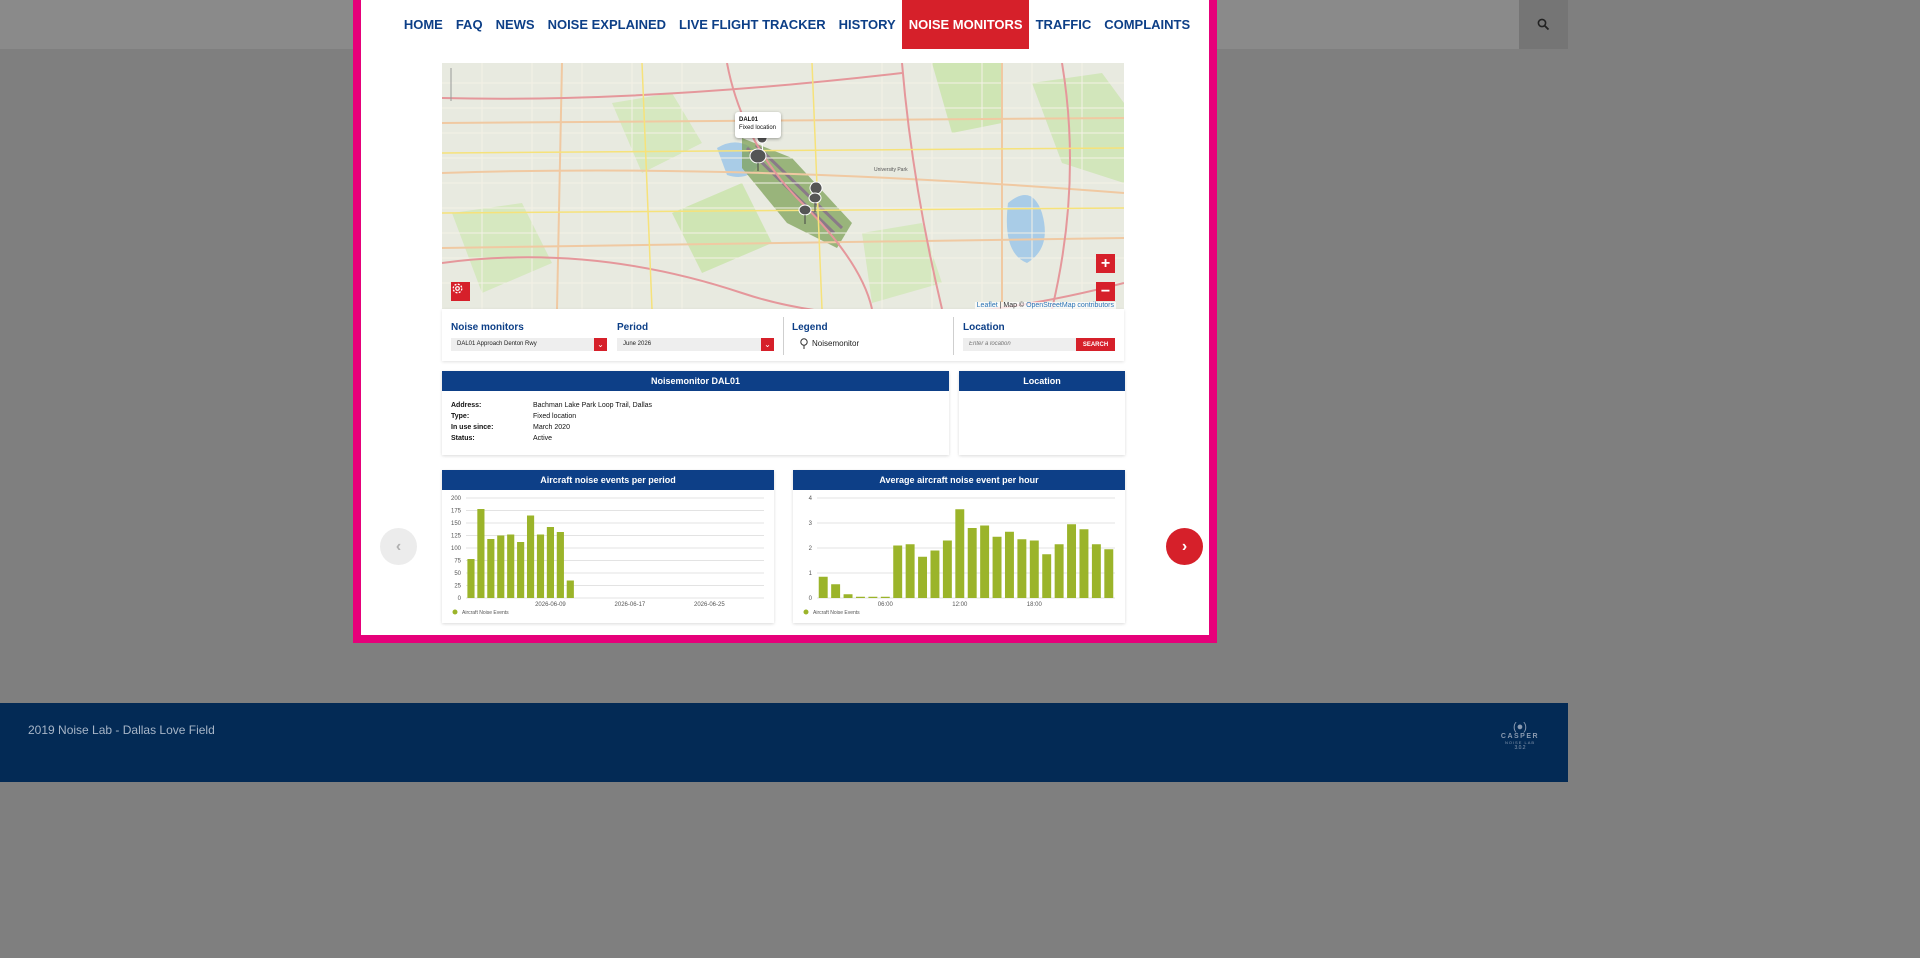 The width and height of the screenshot is (1920, 958). I want to click on noise-monitor-map: University Park DAL01, so click(783, 186).